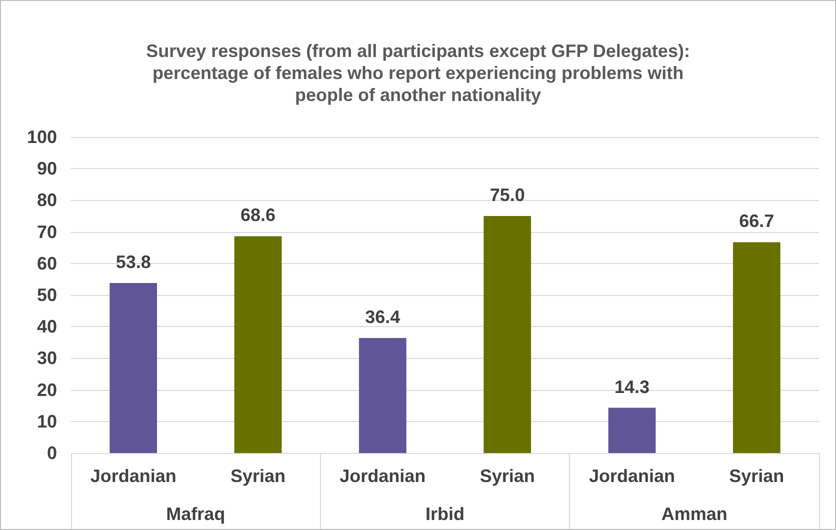 This screenshot has width=836, height=530. I want to click on data-label: 66.7, so click(756, 221).